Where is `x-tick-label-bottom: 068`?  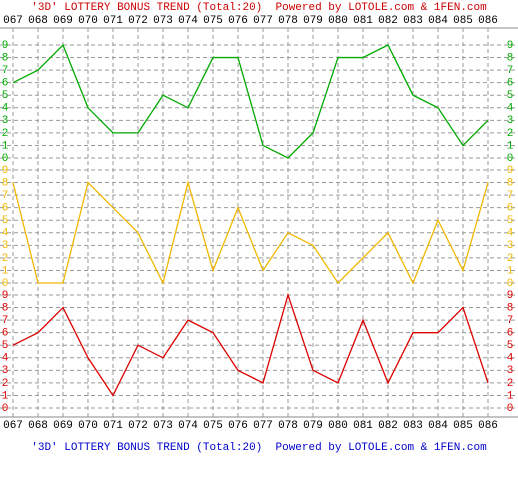 x-tick-label-bottom: 068 is located at coordinates (38, 426).